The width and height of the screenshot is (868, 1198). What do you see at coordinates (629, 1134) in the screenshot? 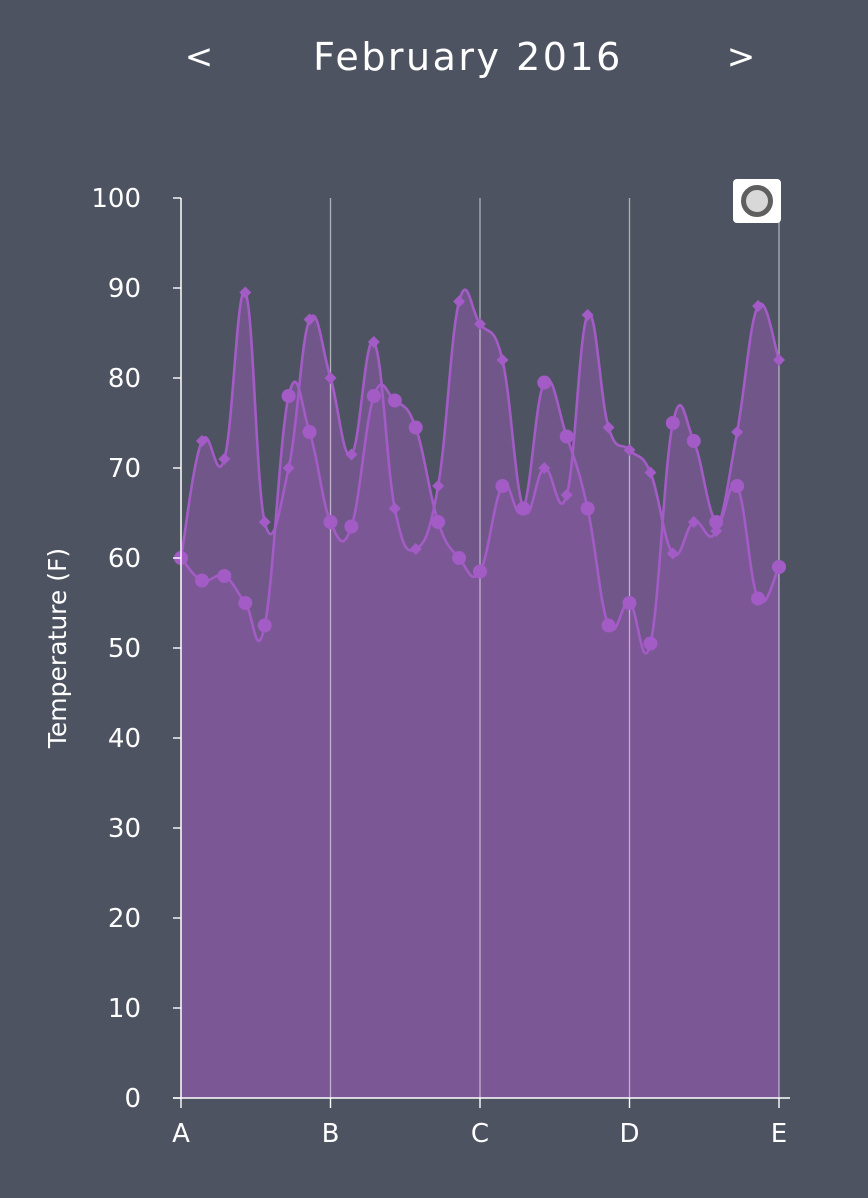
I see `x-tick-label: D` at bounding box center [629, 1134].